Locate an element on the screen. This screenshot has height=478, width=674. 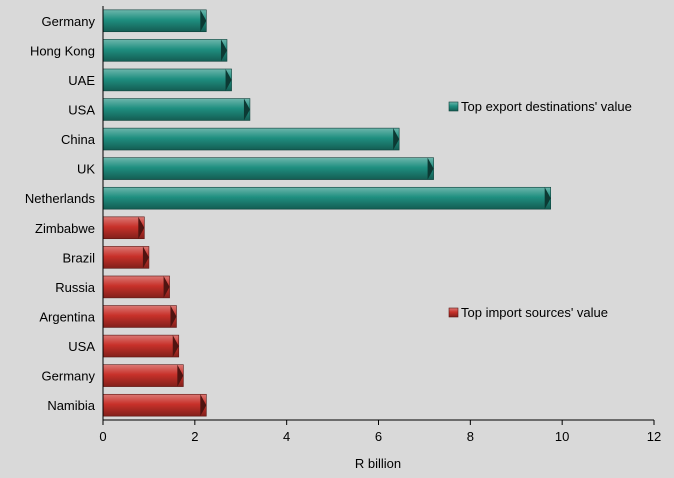
category-label: UAE is located at coordinates (81, 80).